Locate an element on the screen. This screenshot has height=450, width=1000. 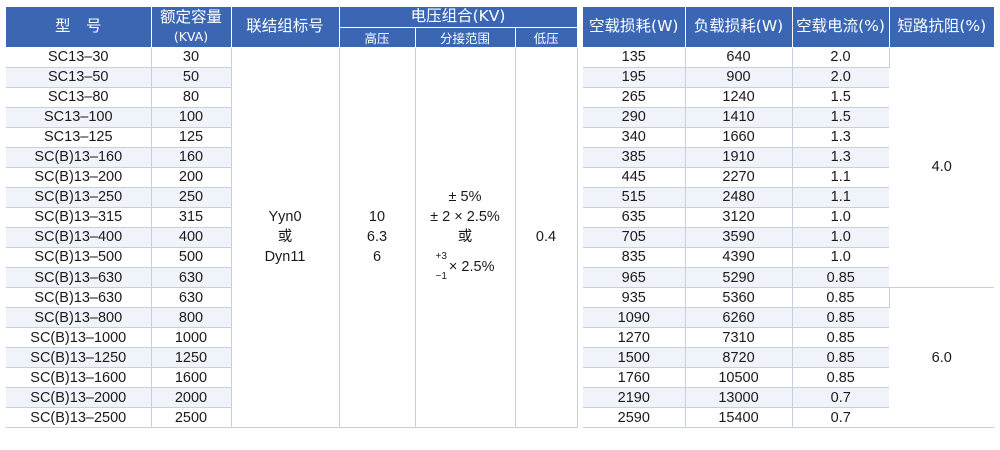
no-load-loss-cell: 265 is located at coordinates (634, 97).